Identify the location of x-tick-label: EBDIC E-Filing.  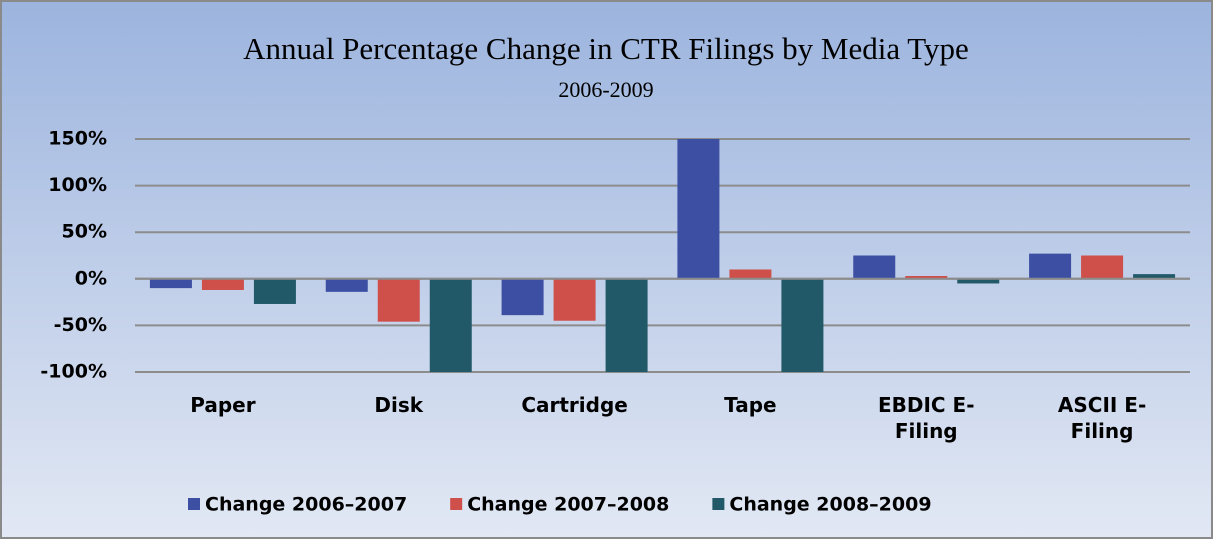
(926, 418).